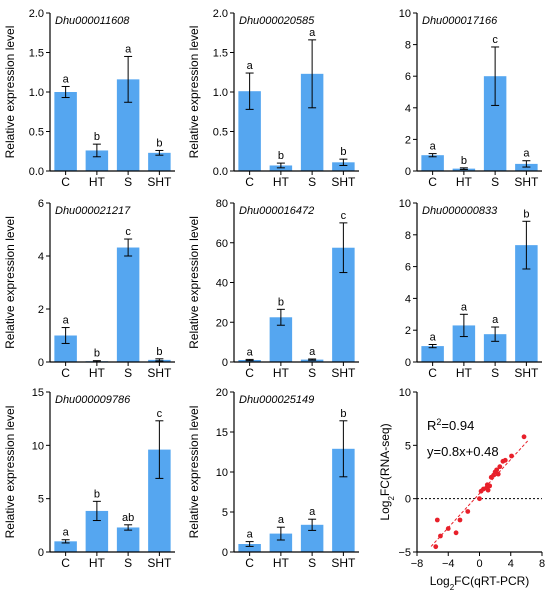 This screenshot has width=550, height=591. Describe the element at coordinates (404, 553) in the screenshot. I see `y-tick-label: −5` at that location.